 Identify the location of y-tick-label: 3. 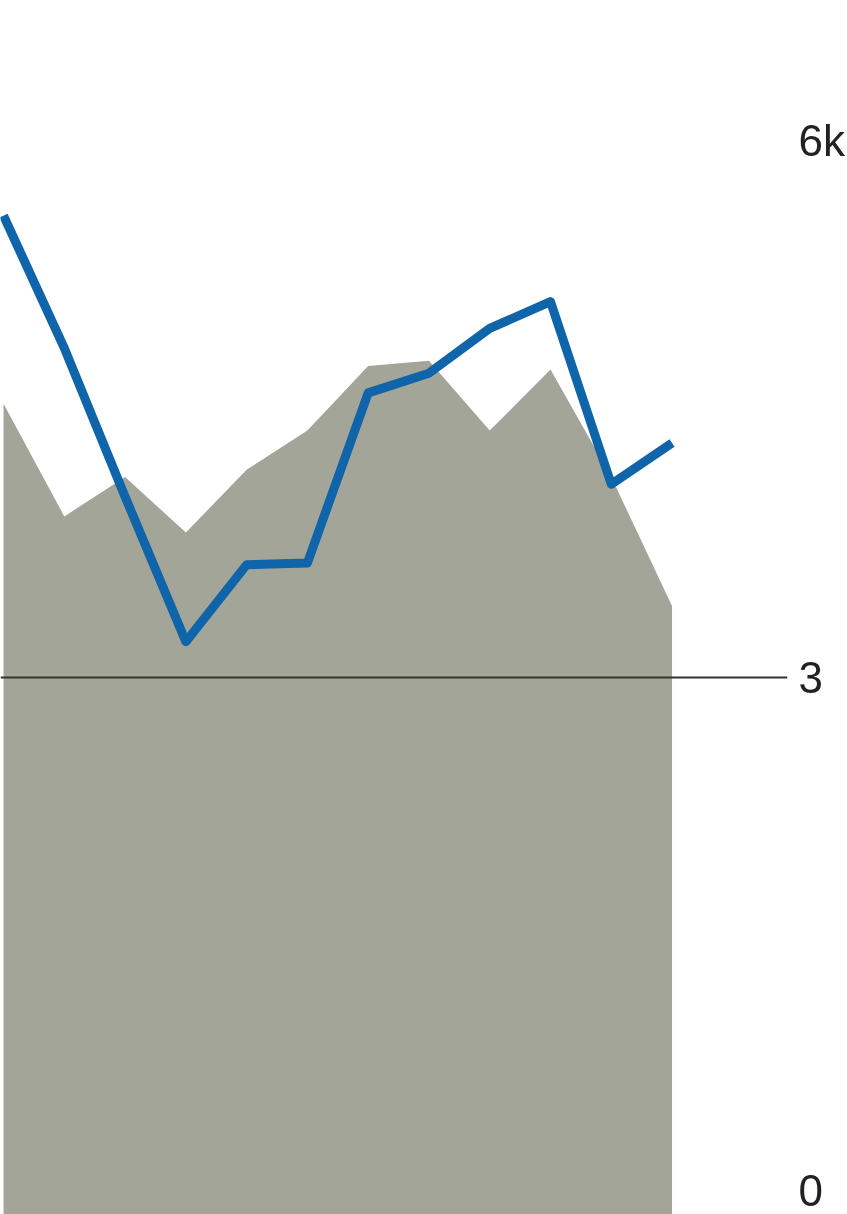
(810, 677).